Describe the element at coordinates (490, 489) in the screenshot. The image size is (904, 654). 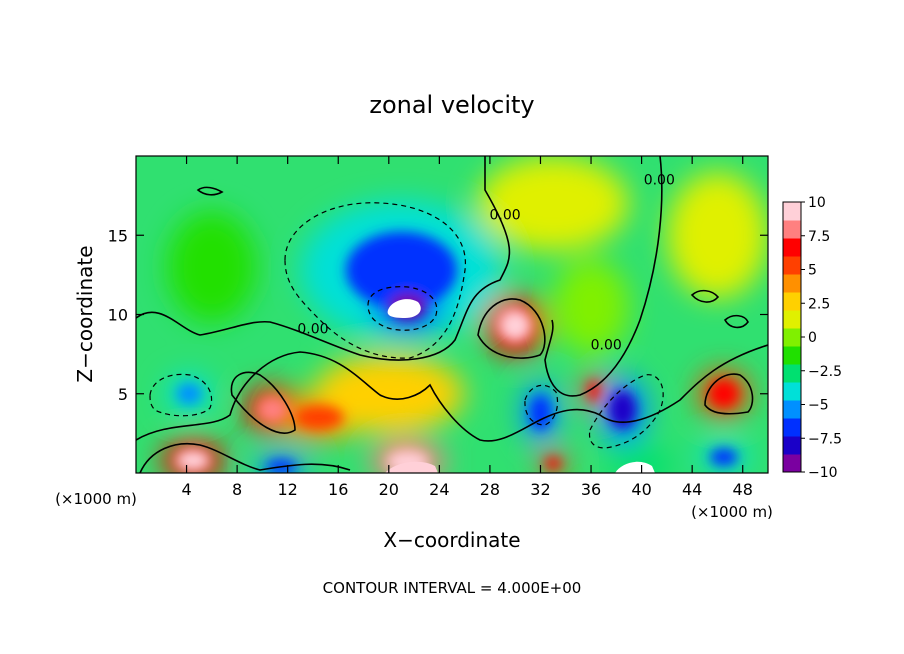
I see `x-tick-label: 28` at that location.